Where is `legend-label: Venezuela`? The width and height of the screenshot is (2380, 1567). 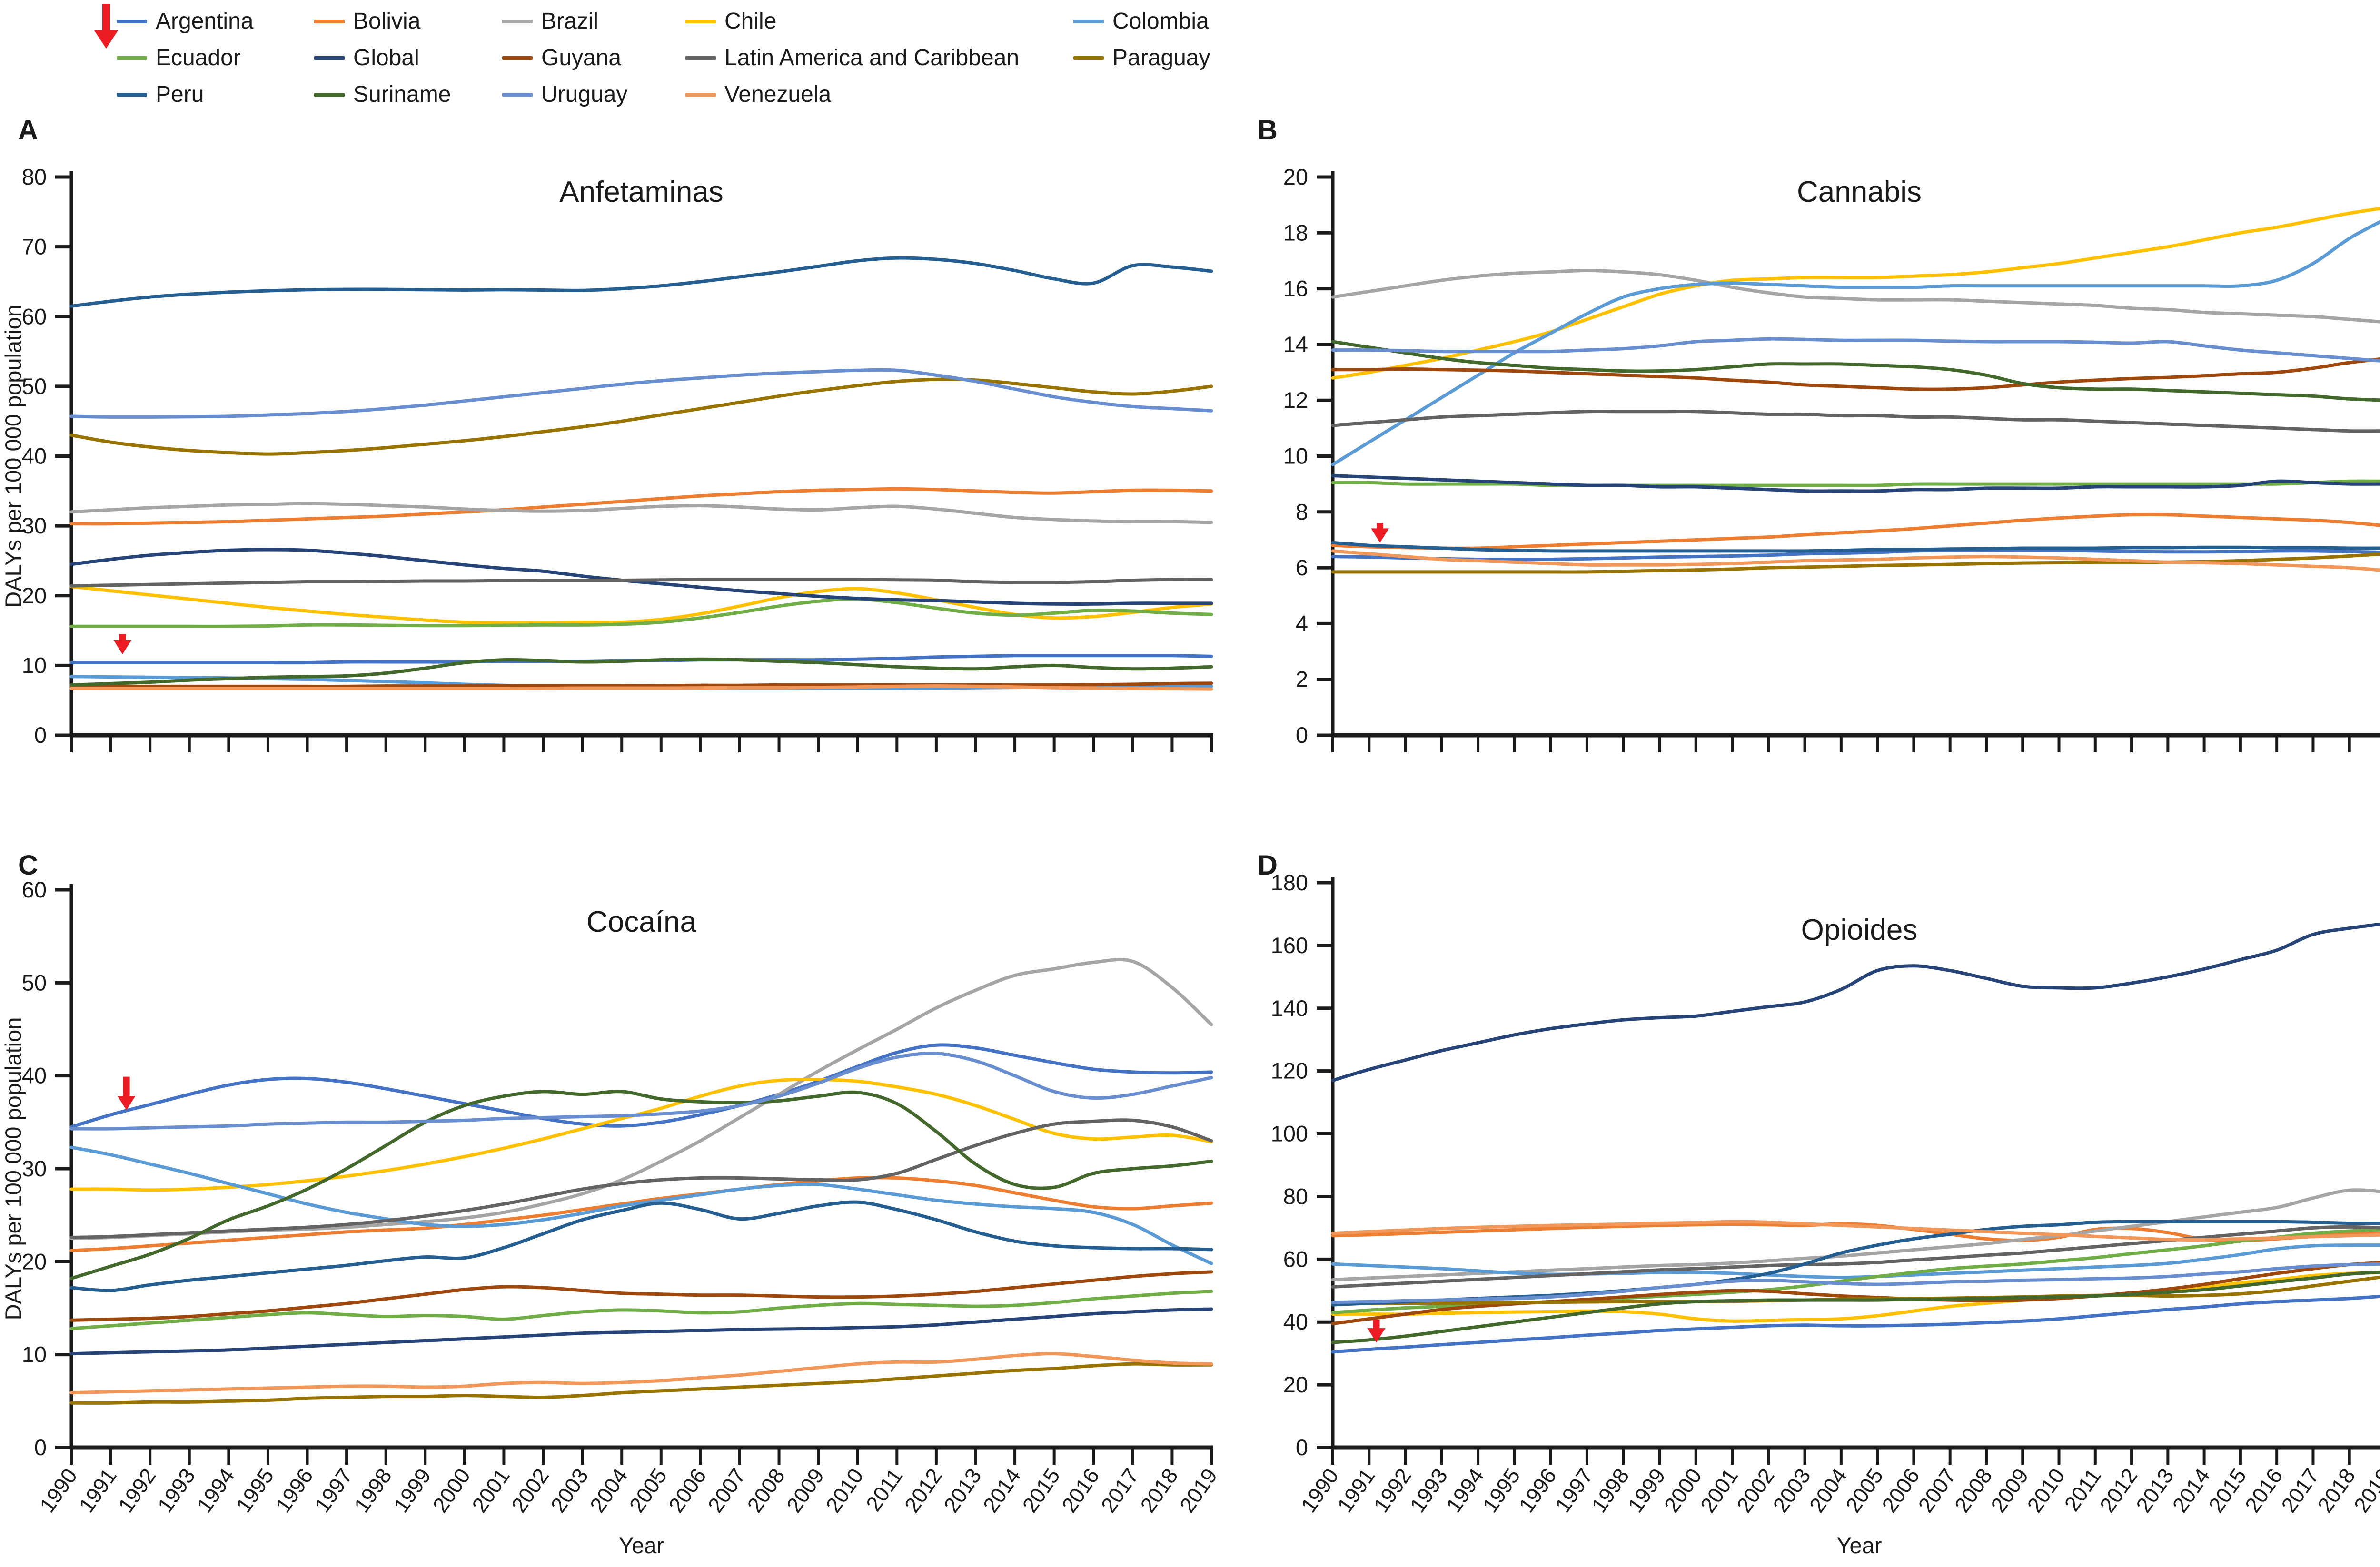
legend-label: Venezuela is located at coordinates (778, 94).